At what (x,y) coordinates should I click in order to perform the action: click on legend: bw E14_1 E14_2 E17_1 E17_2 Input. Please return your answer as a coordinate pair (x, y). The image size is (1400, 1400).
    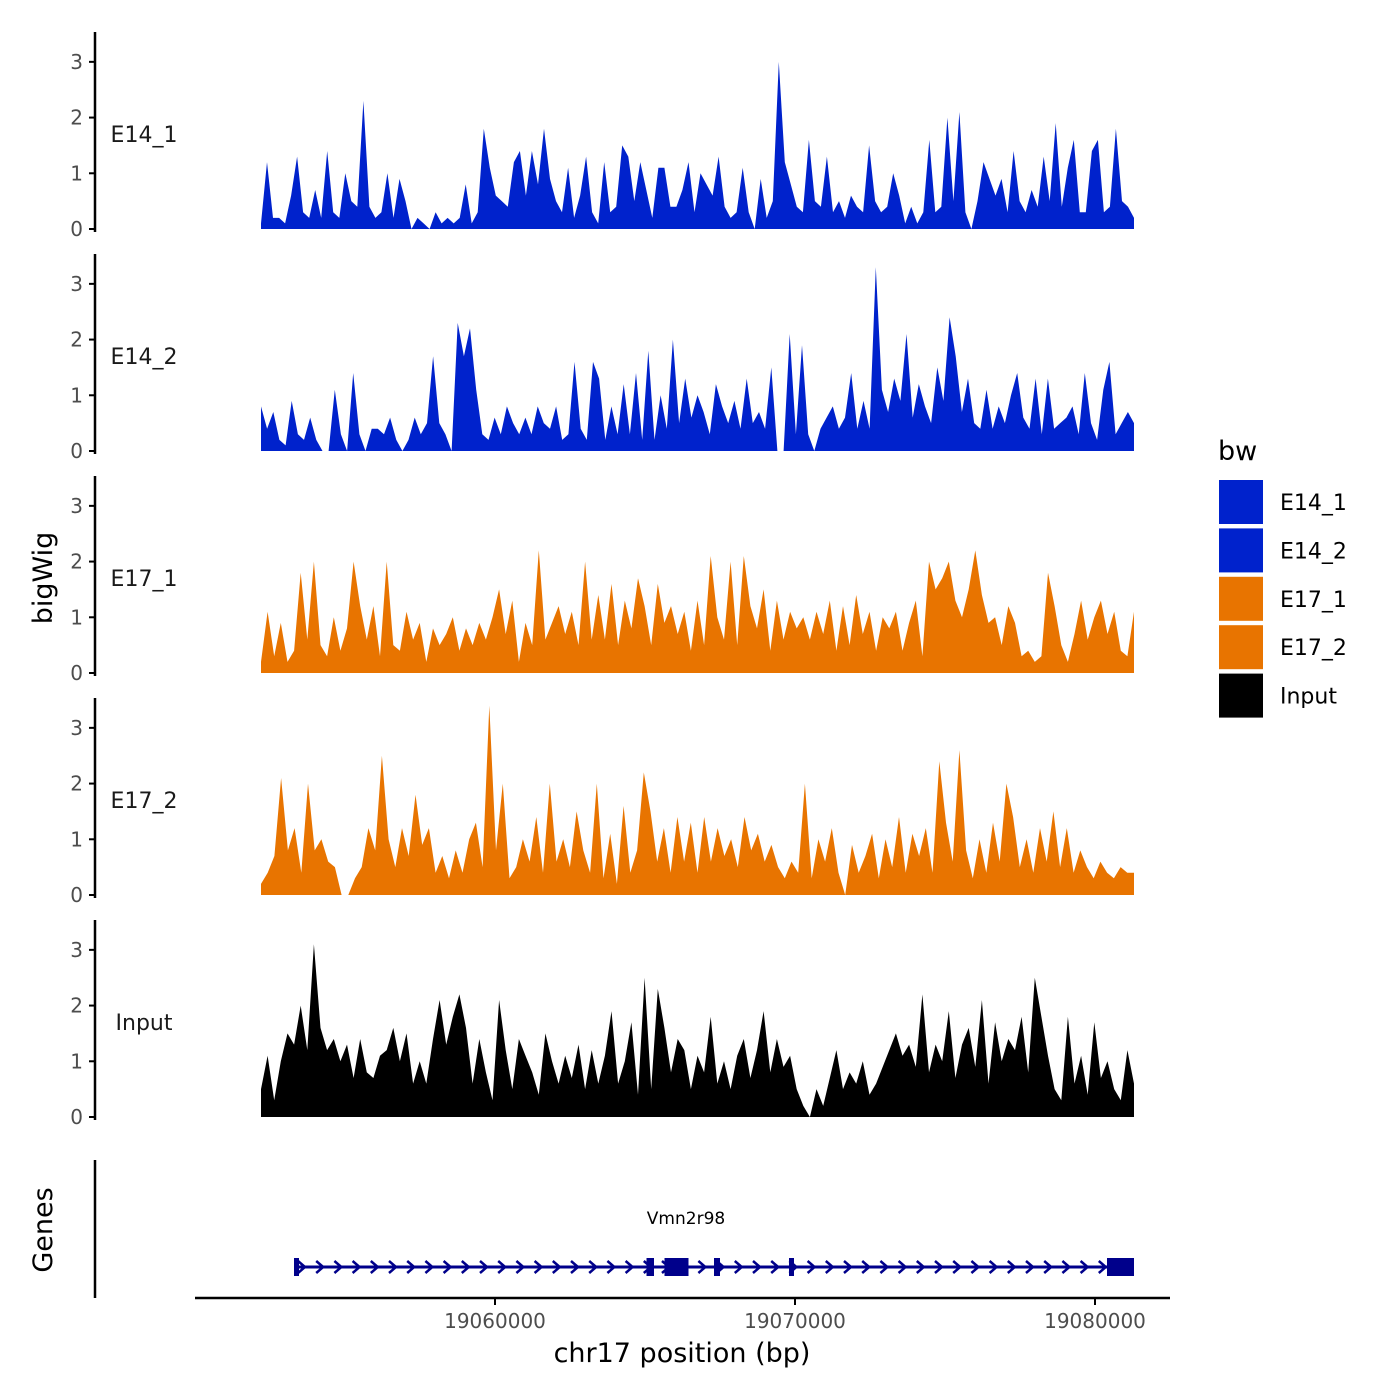
    Looking at the image, I should click on (1282, 577).